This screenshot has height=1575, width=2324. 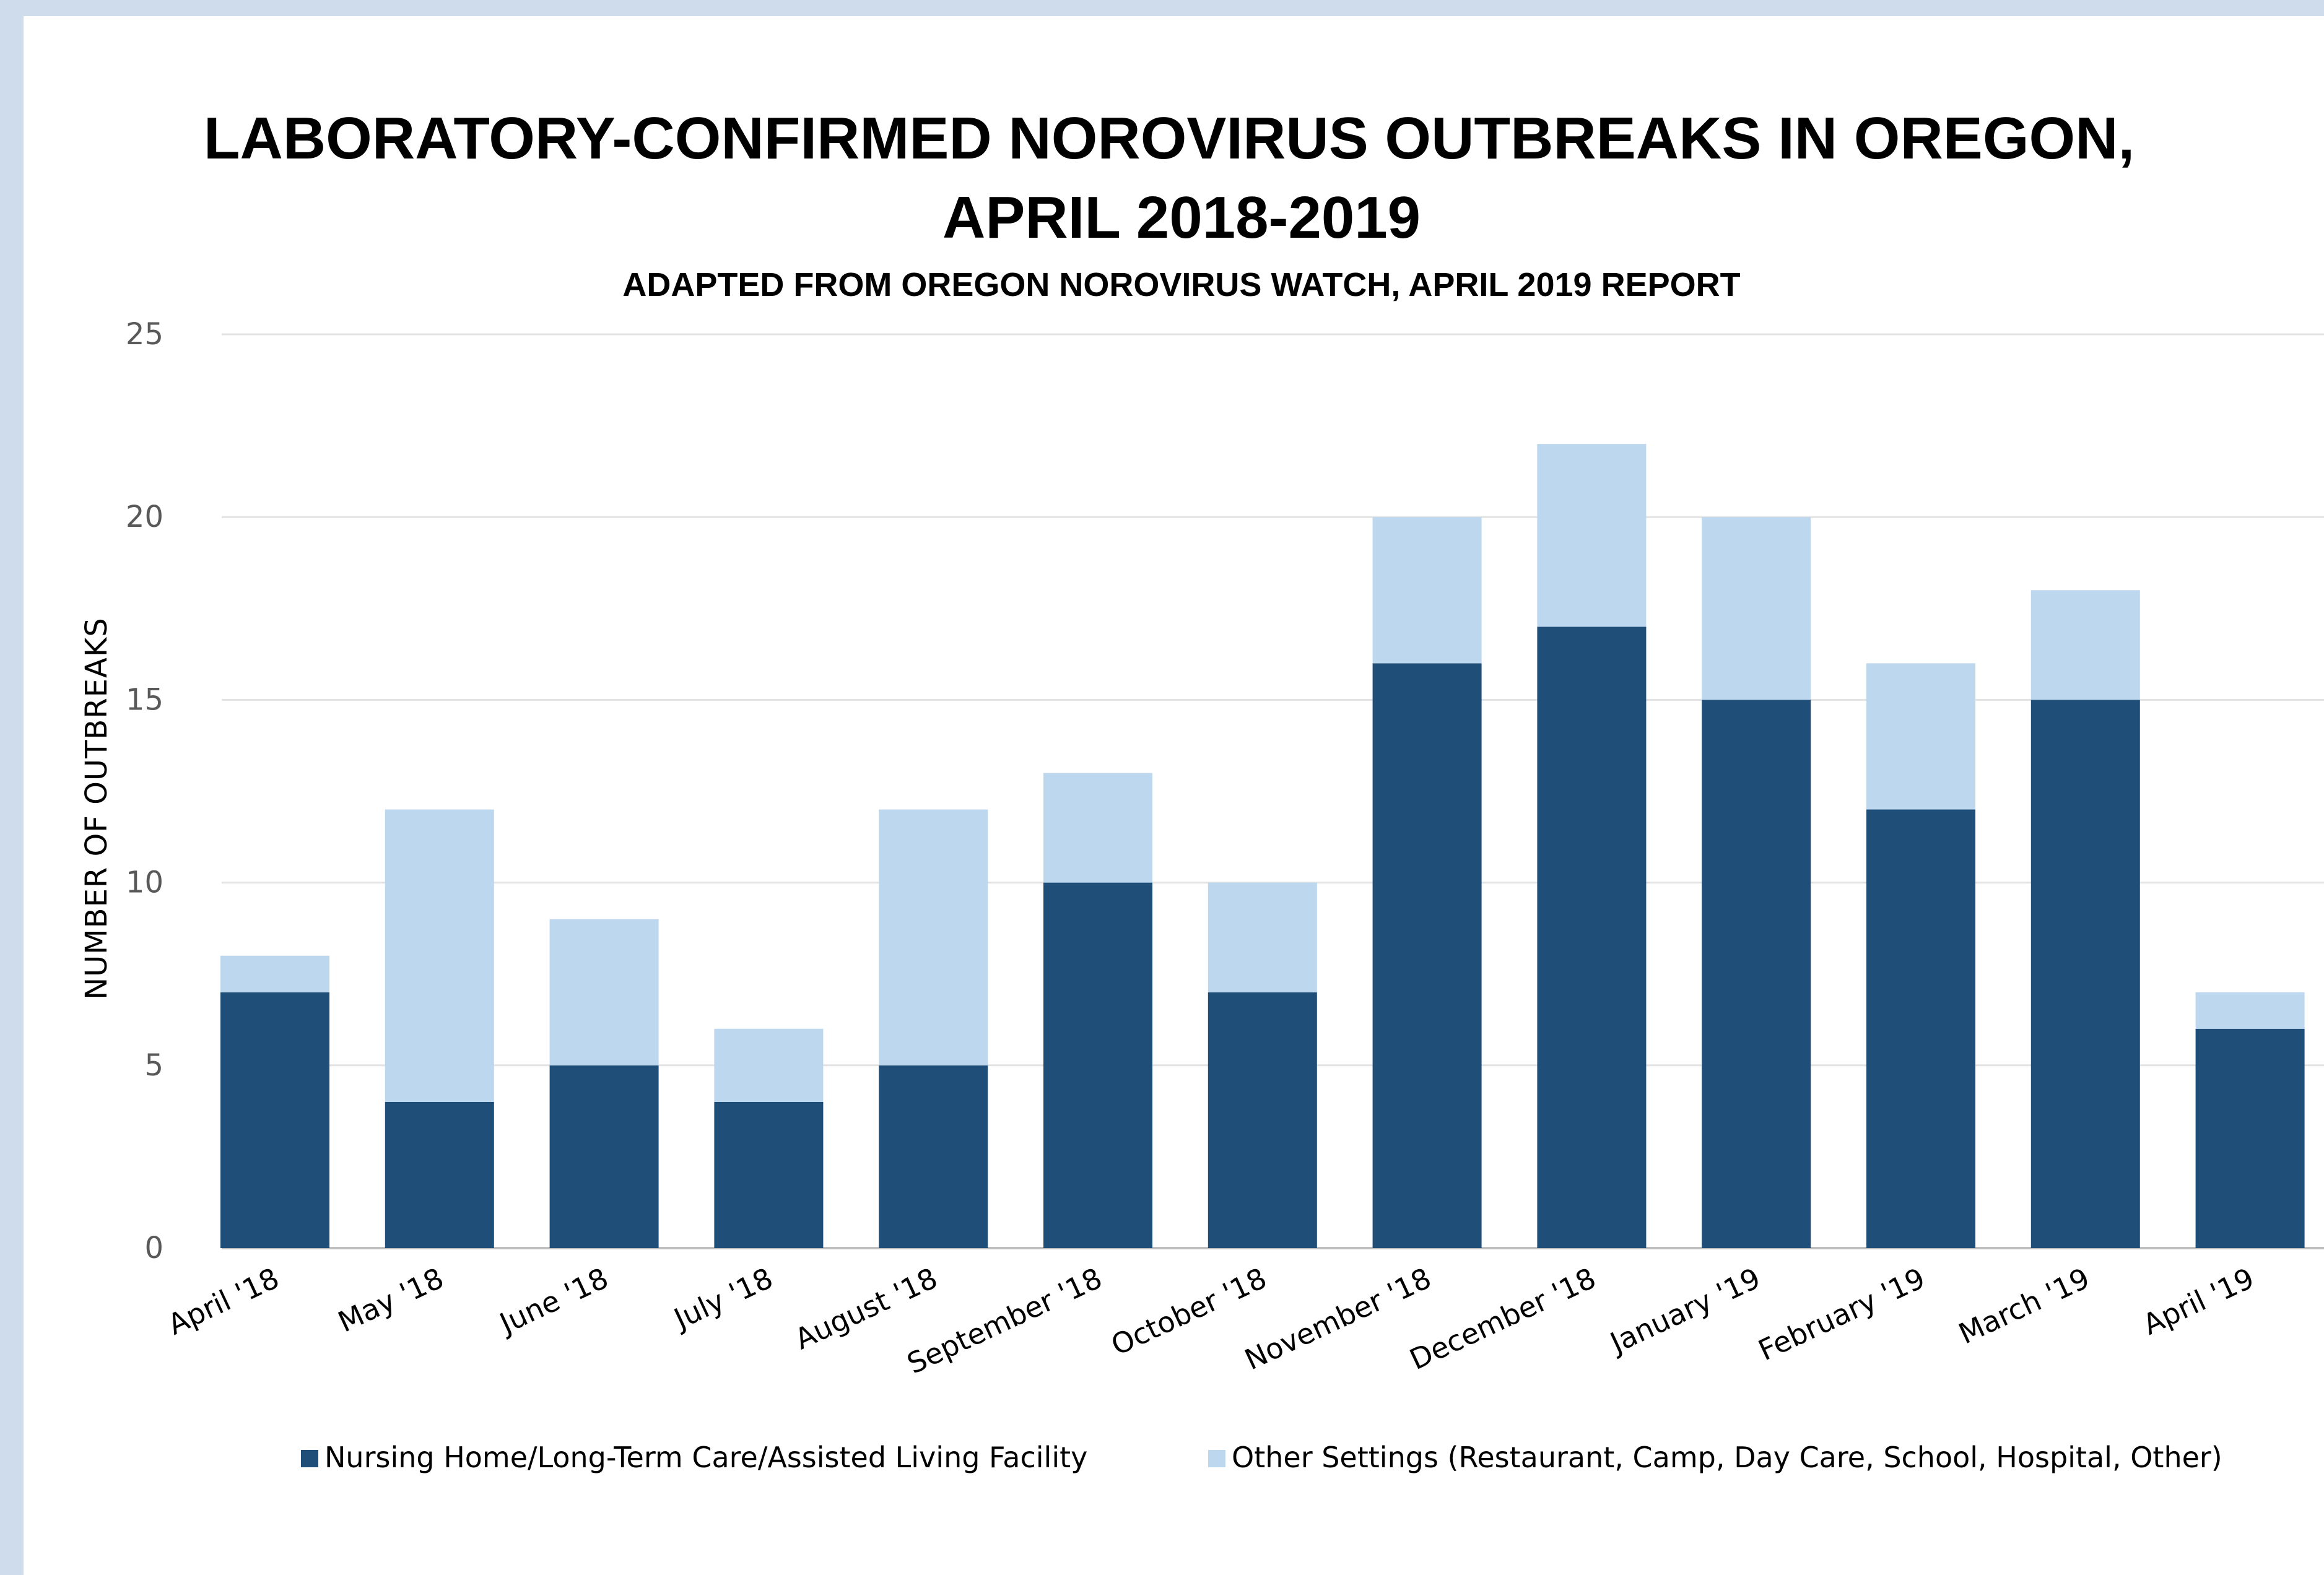 What do you see at coordinates (1502, 1318) in the screenshot?
I see `x-tick-label: December '18` at bounding box center [1502, 1318].